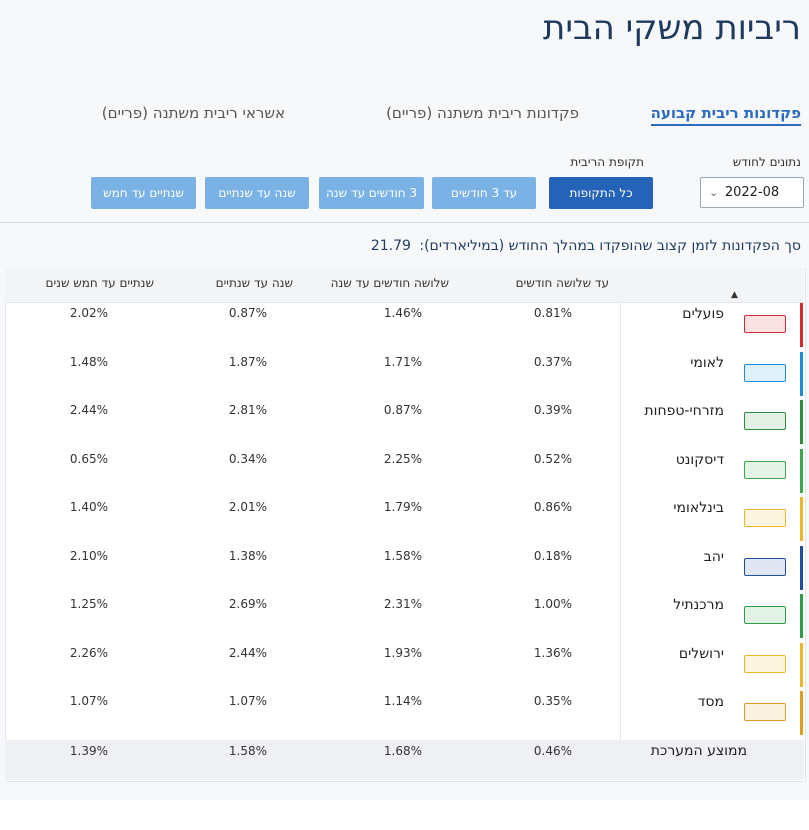  What do you see at coordinates (482, 113) in the screenshot?
I see `tab-variable-rate-deposits: פקדונות ריבית משתנה (פריים)` at bounding box center [482, 113].